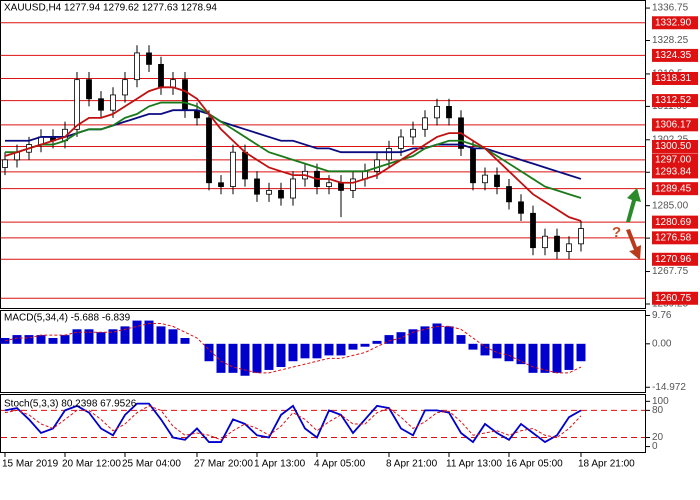 This screenshot has width=700, height=500. Describe the element at coordinates (534, 464) in the screenshot. I see `x-tick-label: 16 Apr 05:00` at that location.